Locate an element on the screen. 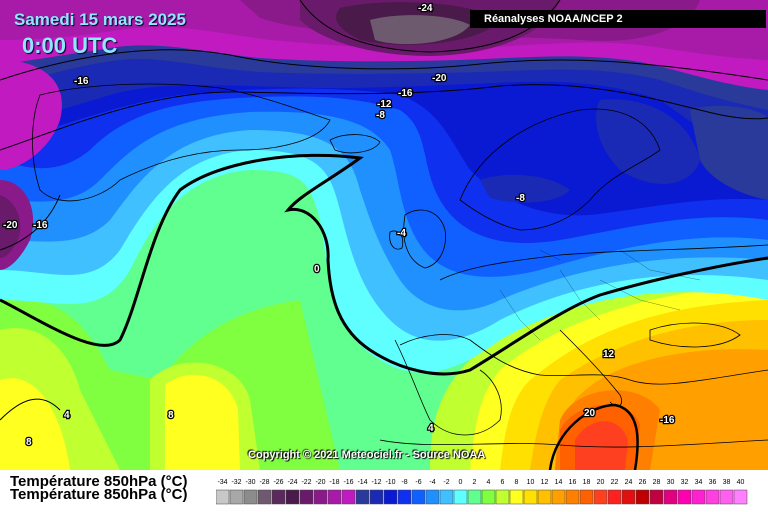 This screenshot has width=768, height=512. legend-value: -16 is located at coordinates (348, 482).